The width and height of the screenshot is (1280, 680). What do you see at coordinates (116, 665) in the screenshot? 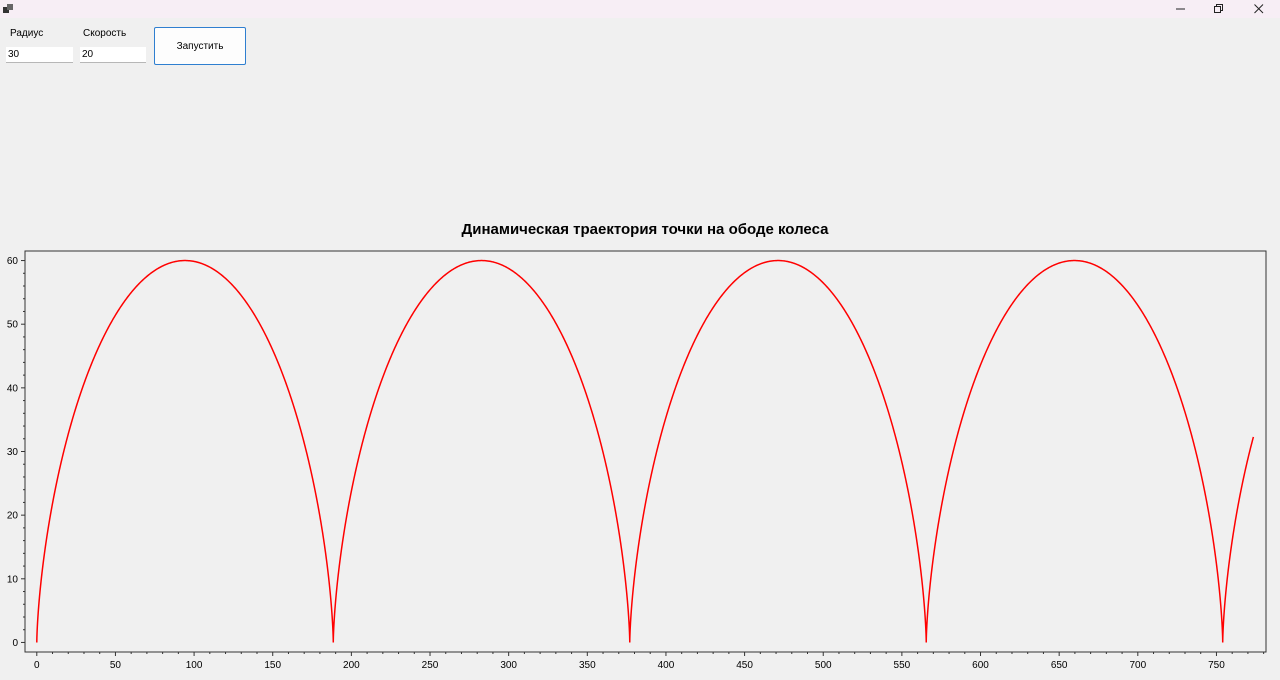
I see `x-tick-label: 50` at bounding box center [116, 665].